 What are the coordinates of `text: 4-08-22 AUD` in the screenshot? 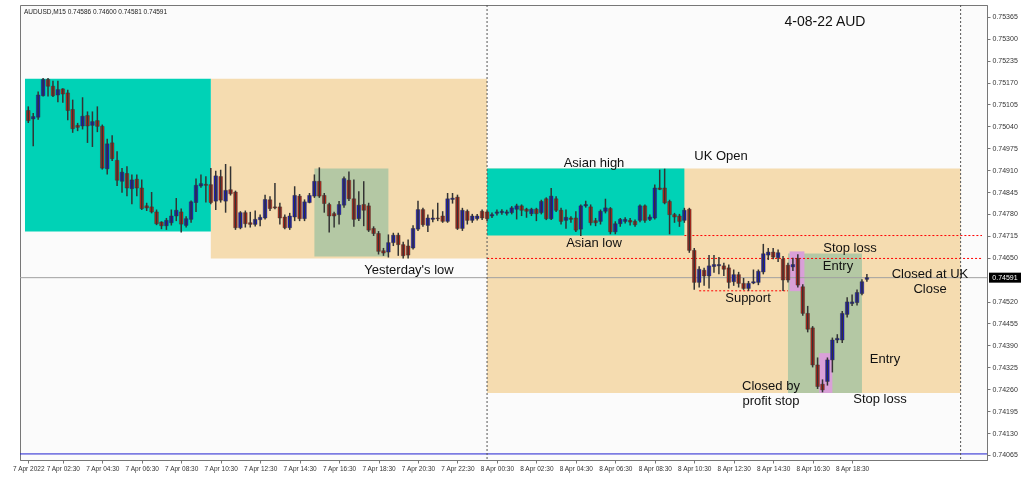 It's located at (825, 21).